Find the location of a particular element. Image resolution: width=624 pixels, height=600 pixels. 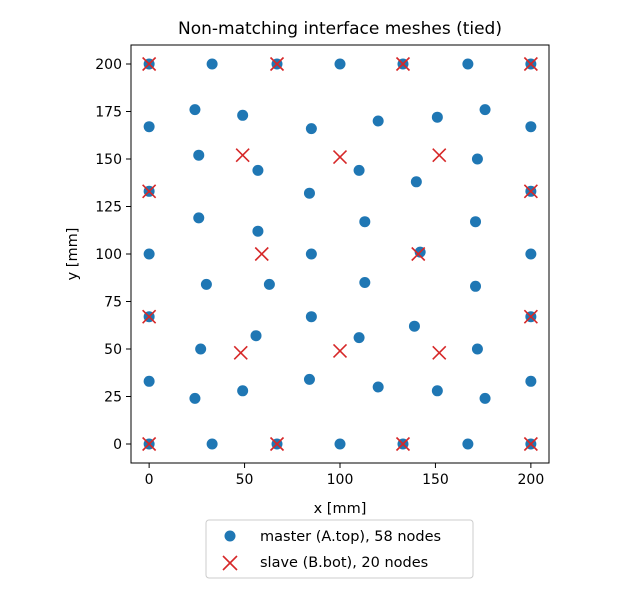

y-tick-label: 125 is located at coordinates (108, 208).